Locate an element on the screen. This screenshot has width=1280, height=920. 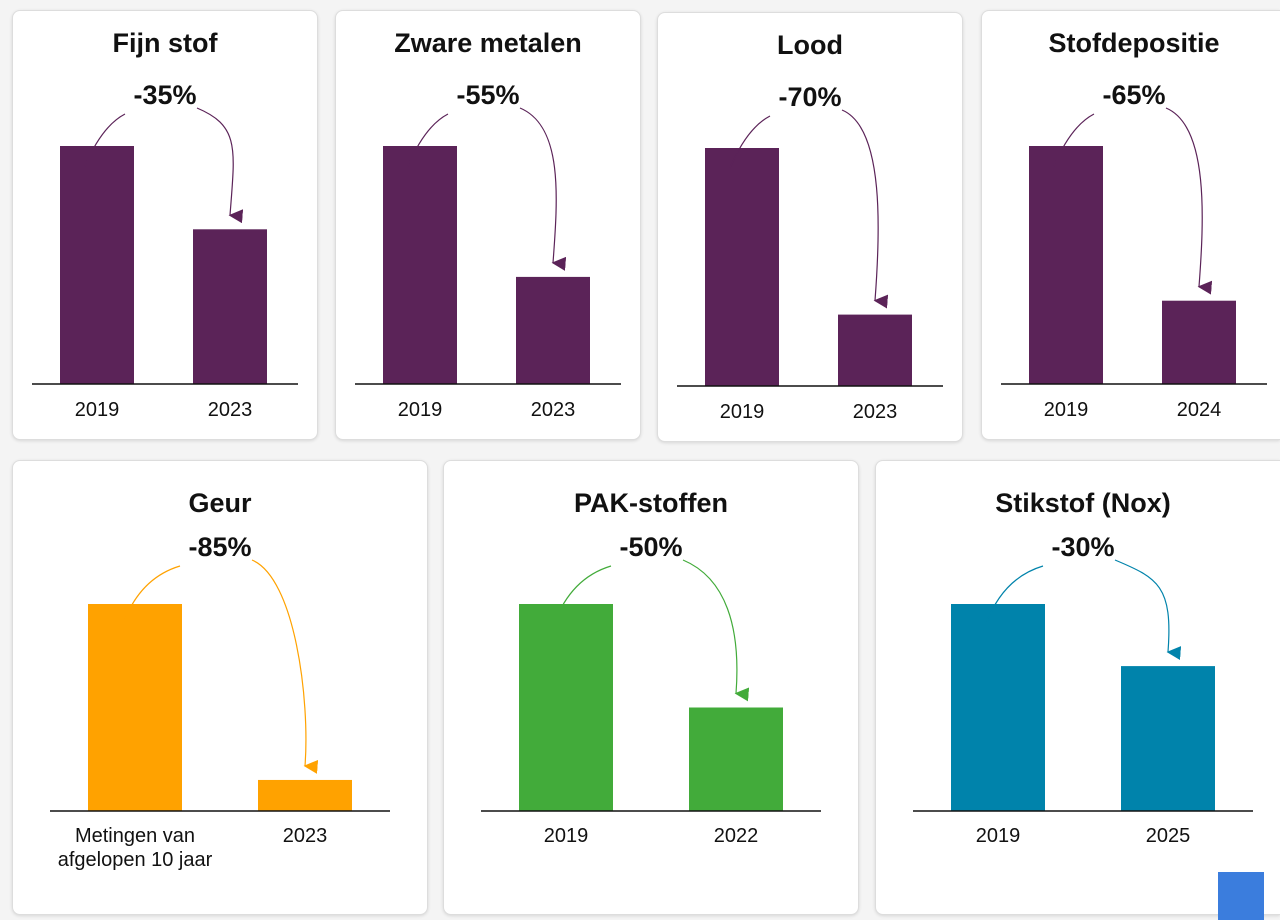
chart-title: Fijn stof is located at coordinates (165, 43).